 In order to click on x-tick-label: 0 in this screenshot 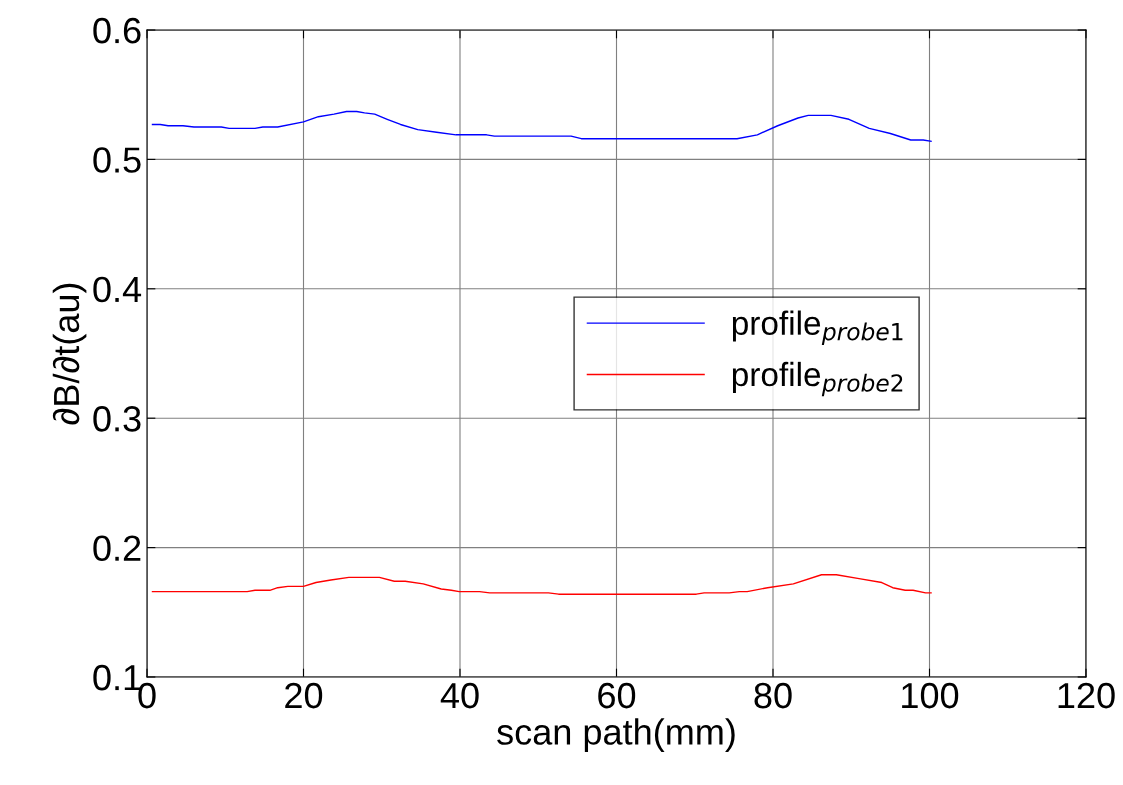, I will do `click(147, 695)`.